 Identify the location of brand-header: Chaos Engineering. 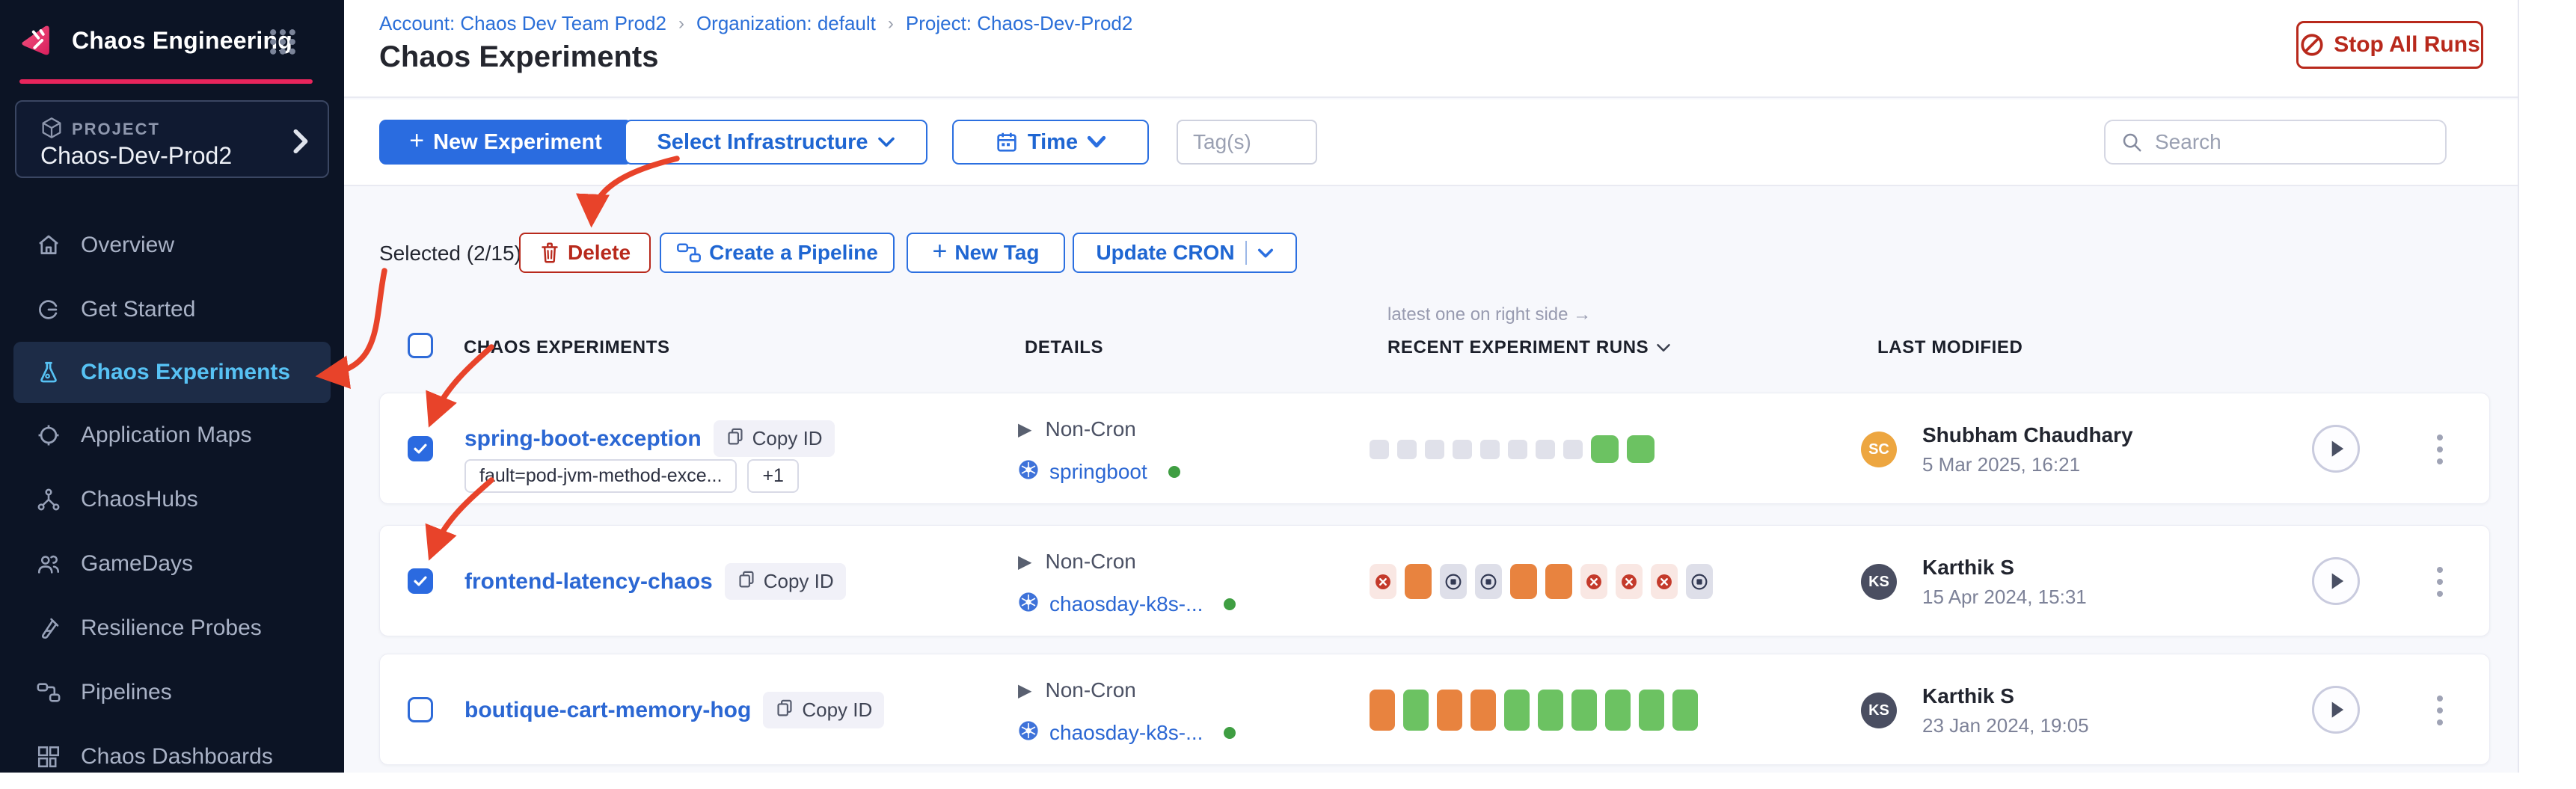
(172, 40).